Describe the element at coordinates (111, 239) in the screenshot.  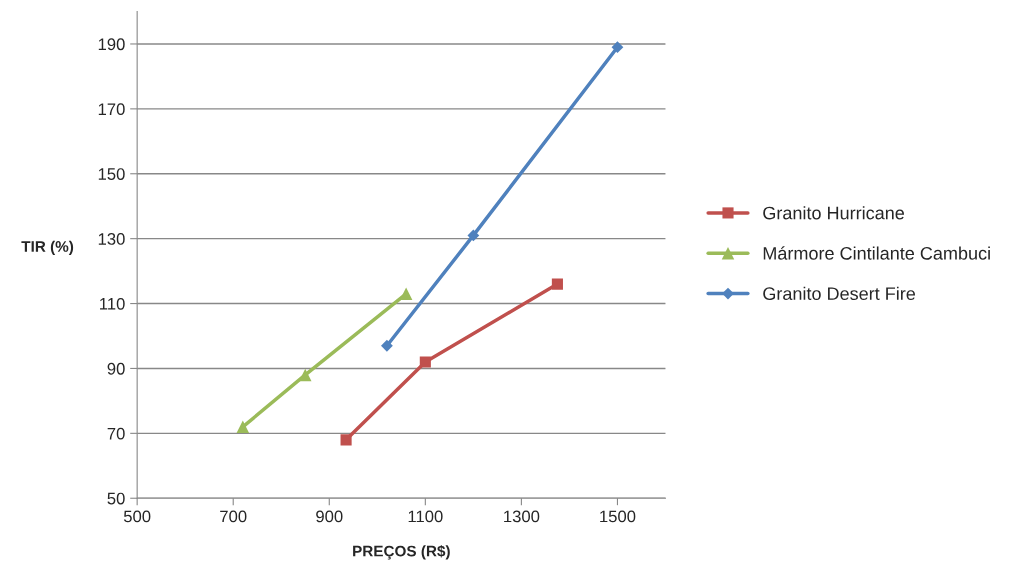
I see `y-tick-label: 130` at that location.